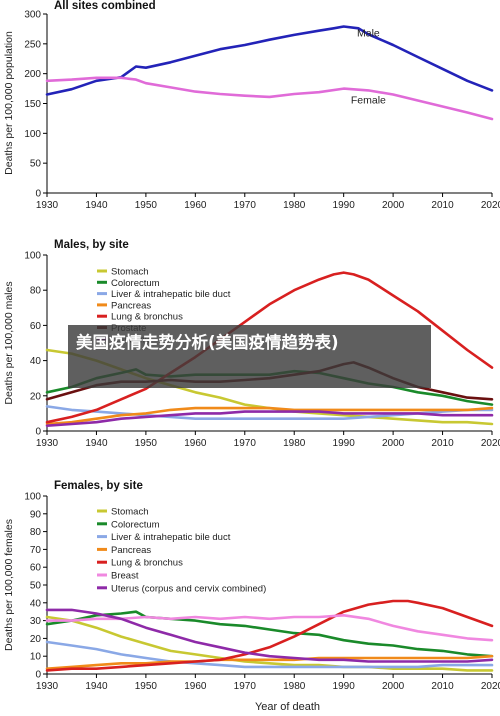 The image size is (500, 716). What do you see at coordinates (32, 134) in the screenshot?
I see `panel-0-y-tick-label: 100` at bounding box center [32, 134].